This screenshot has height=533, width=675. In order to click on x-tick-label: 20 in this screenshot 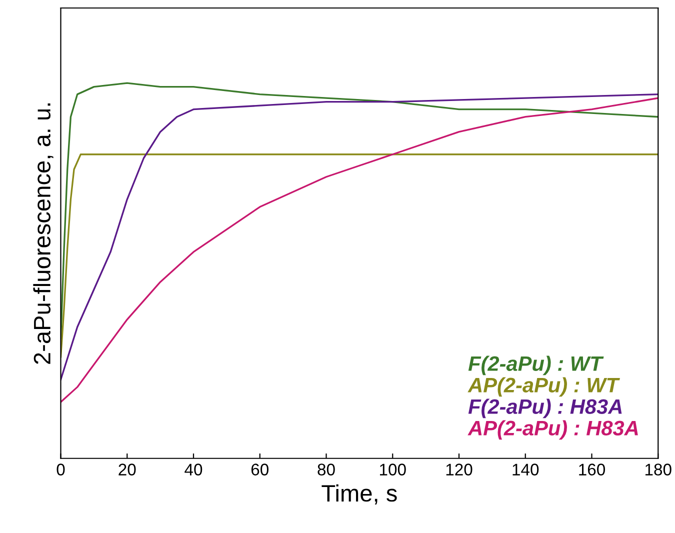, I will do `click(127, 470)`.